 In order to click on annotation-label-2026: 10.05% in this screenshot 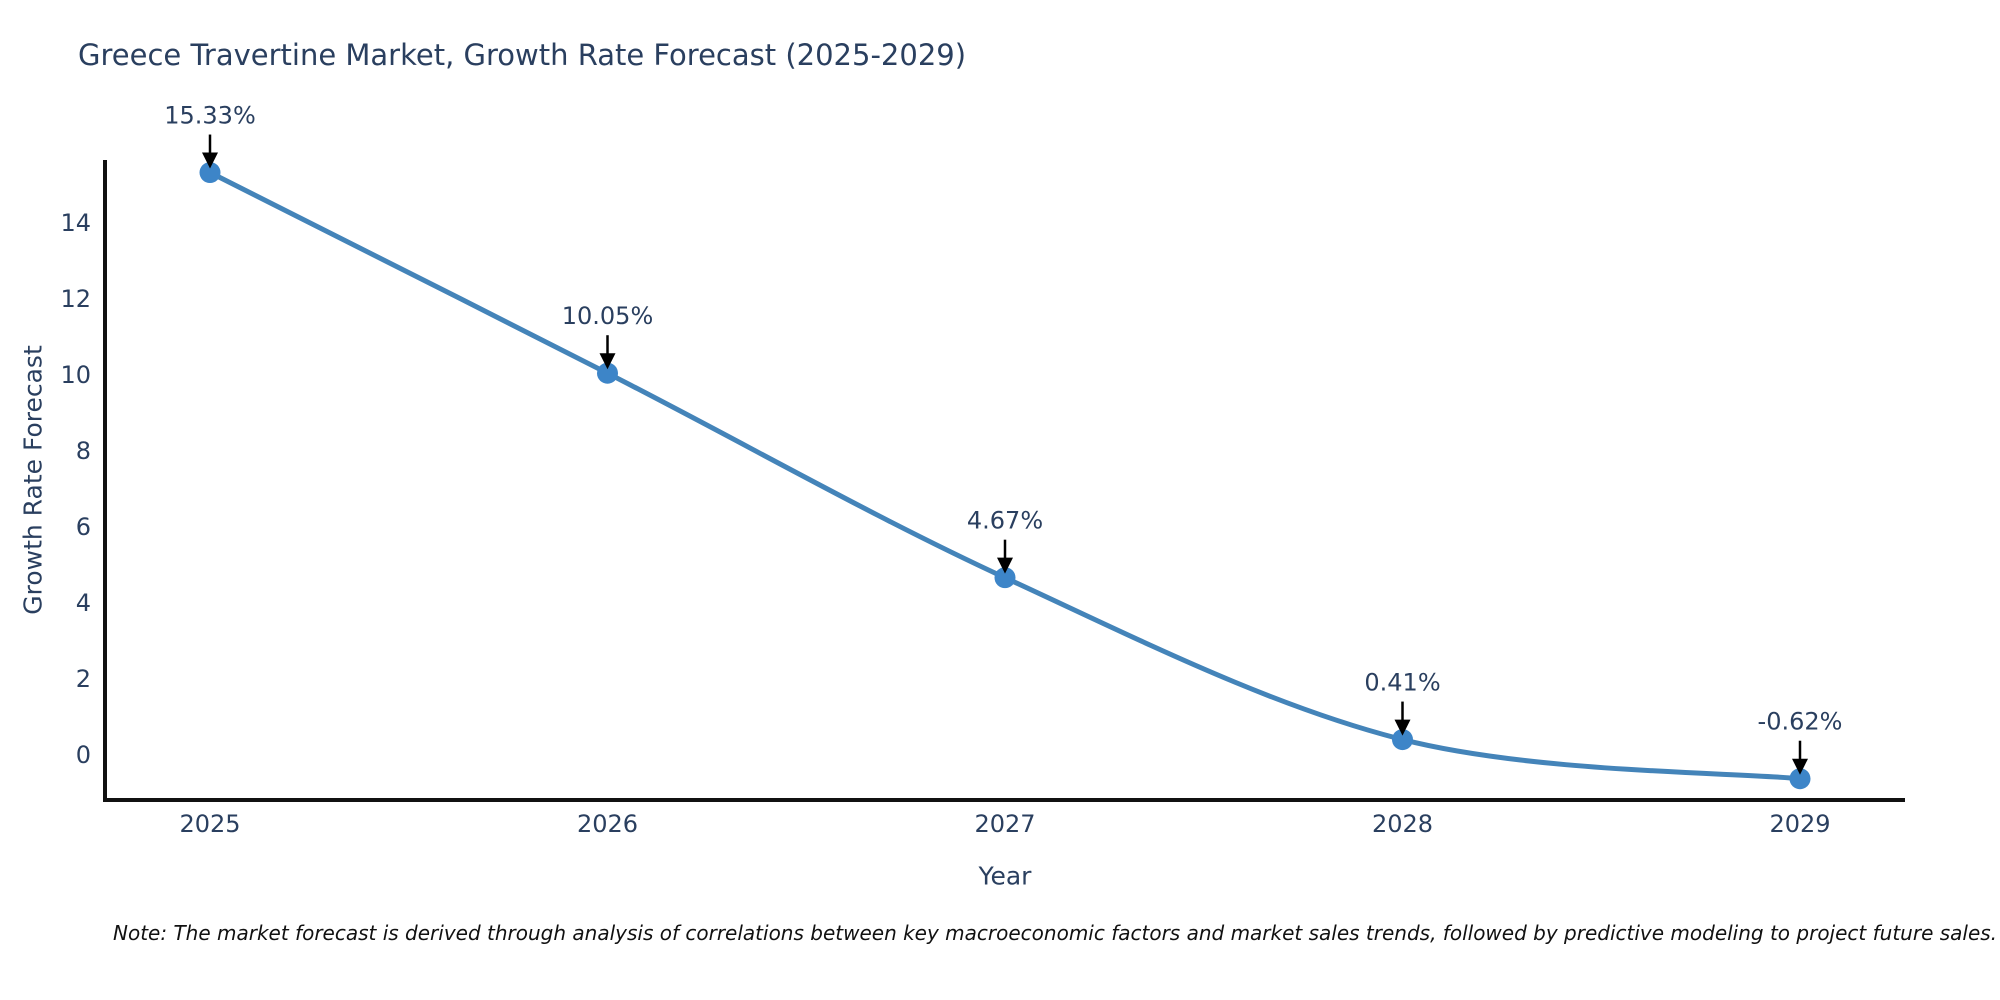, I will do `click(608, 316)`.